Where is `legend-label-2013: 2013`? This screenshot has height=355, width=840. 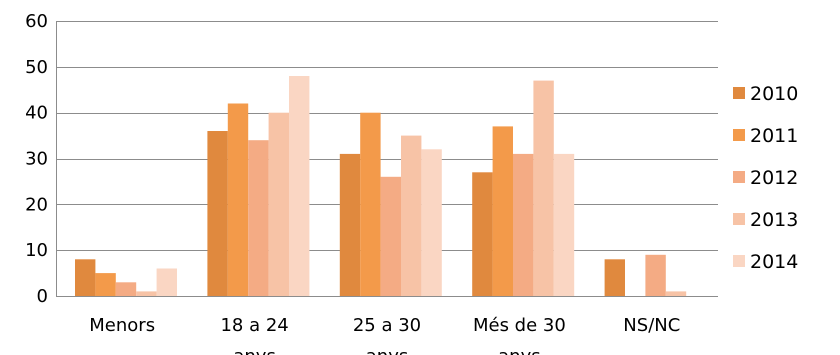 legend-label-2013: 2013 is located at coordinates (774, 220).